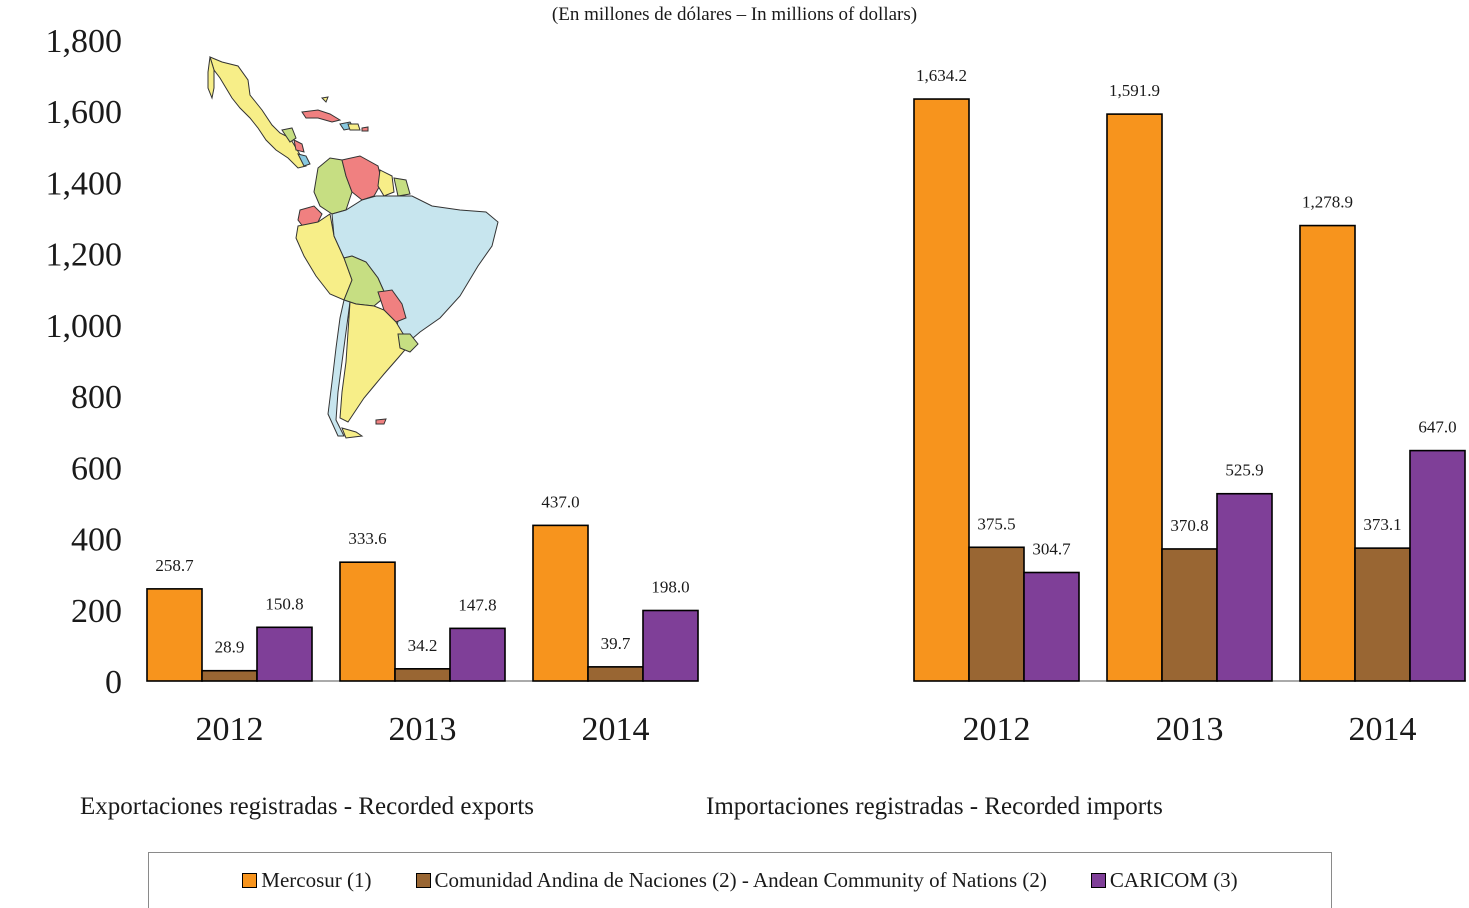 The image size is (1469, 908). I want to click on imports-x-tick-label: 2013, so click(1190, 729).